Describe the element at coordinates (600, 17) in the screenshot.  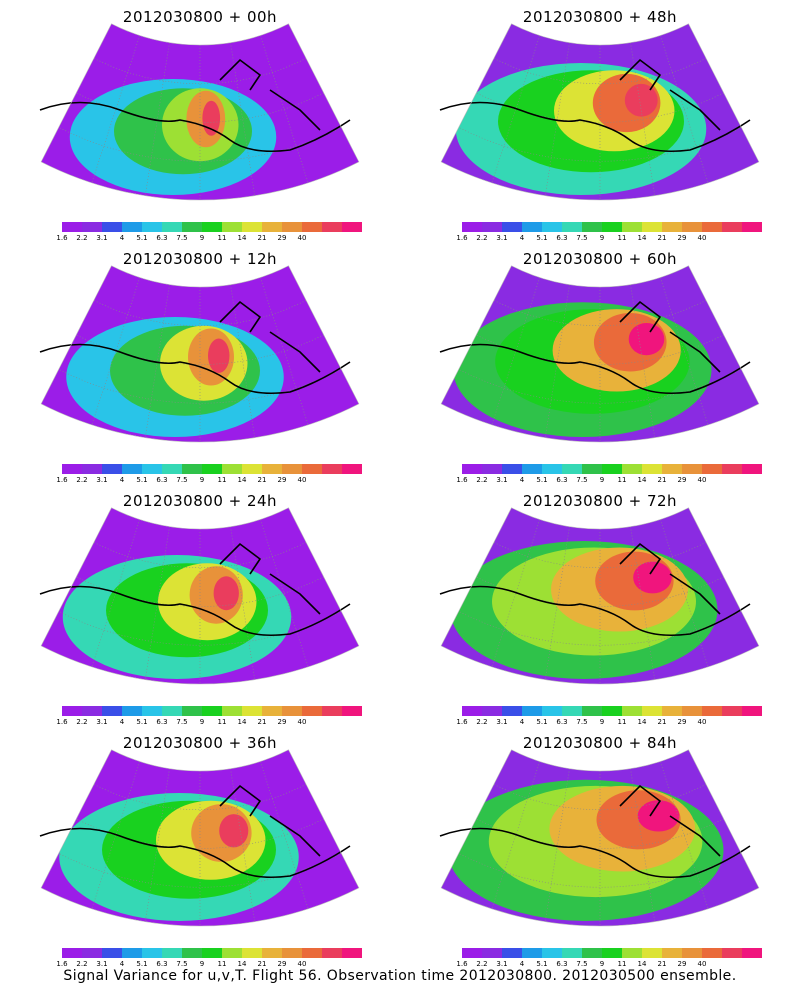
I see `panel-title: 2012030800 + 48h` at that location.